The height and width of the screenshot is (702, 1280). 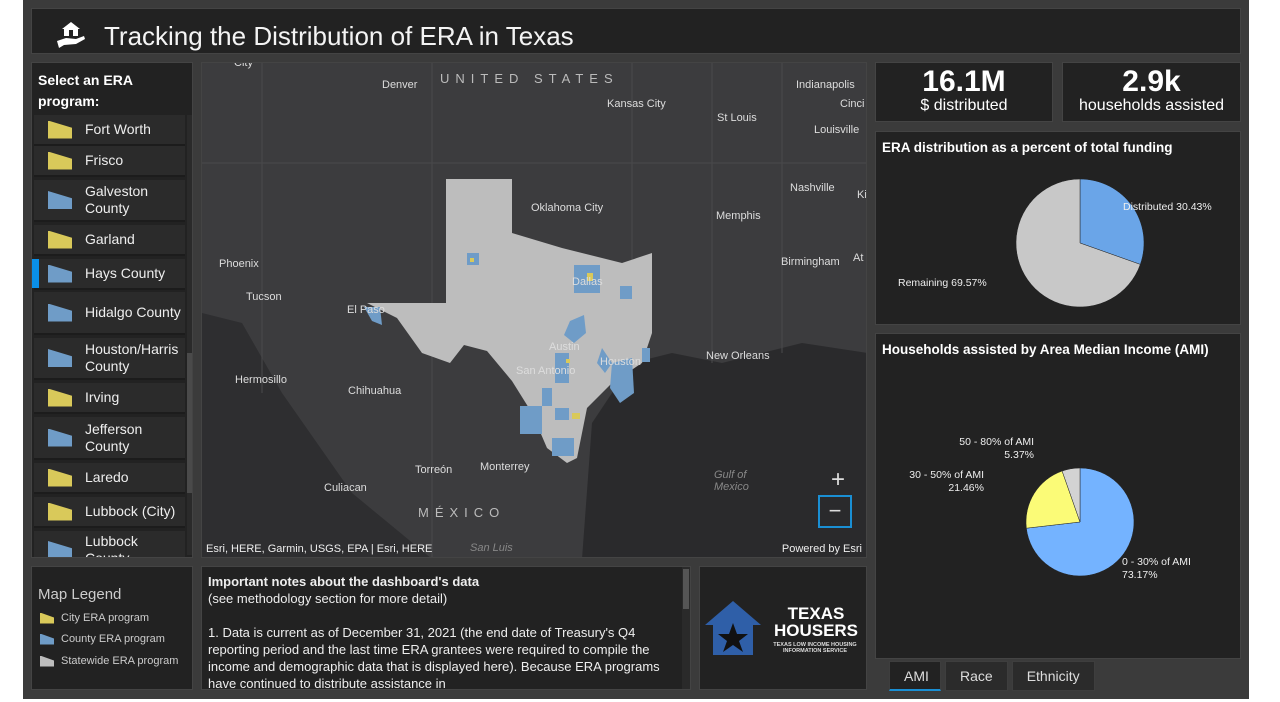 I want to click on program-item: Jefferson County, so click(x=109, y=438).